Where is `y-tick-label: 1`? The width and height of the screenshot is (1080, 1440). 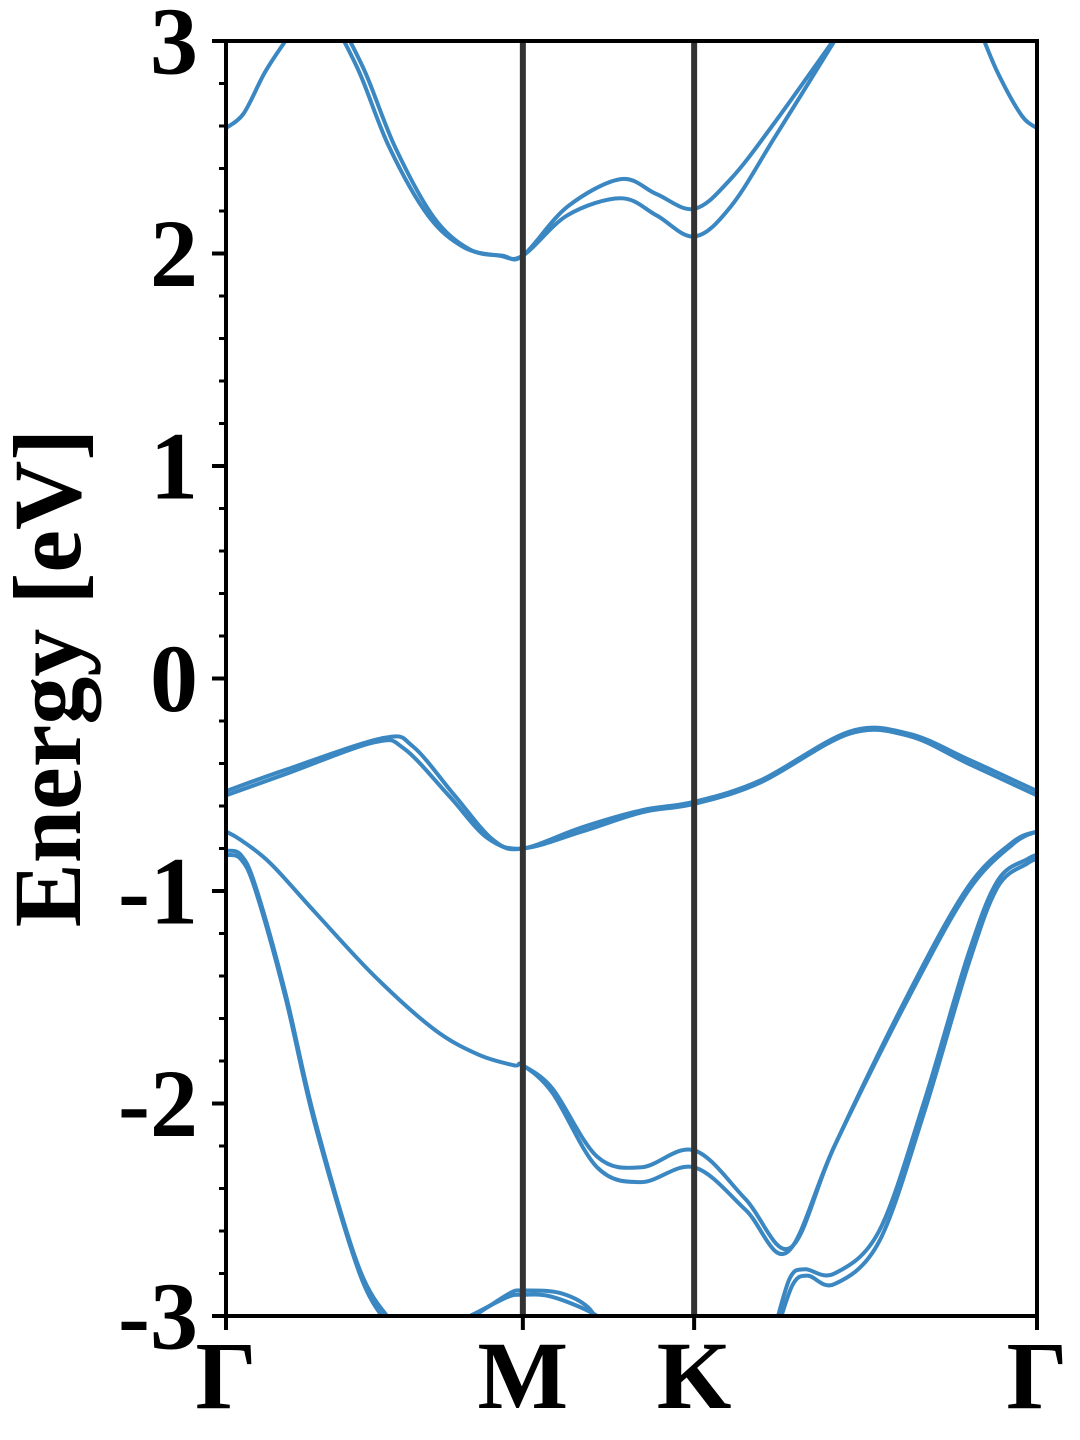
y-tick-label: 1 is located at coordinates (174, 466).